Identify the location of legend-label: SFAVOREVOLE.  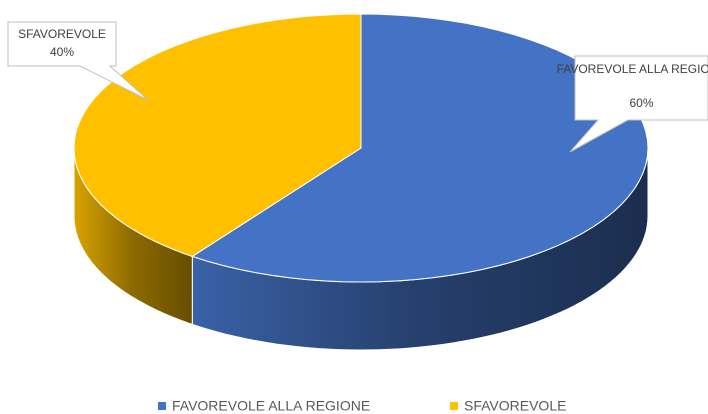
(515, 406).